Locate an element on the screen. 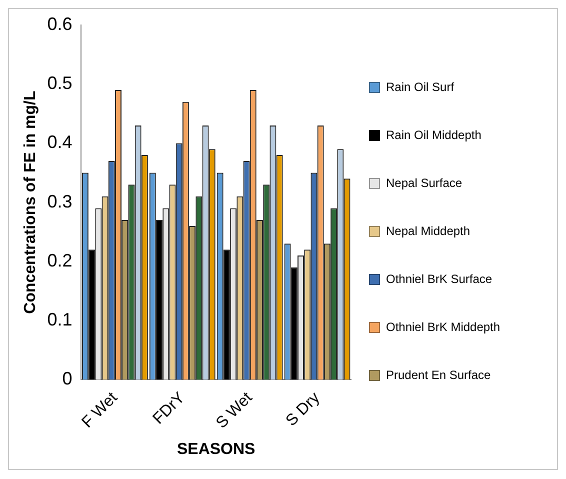 The image size is (566, 479). y-tick-label: 0.1 is located at coordinates (59, 319).